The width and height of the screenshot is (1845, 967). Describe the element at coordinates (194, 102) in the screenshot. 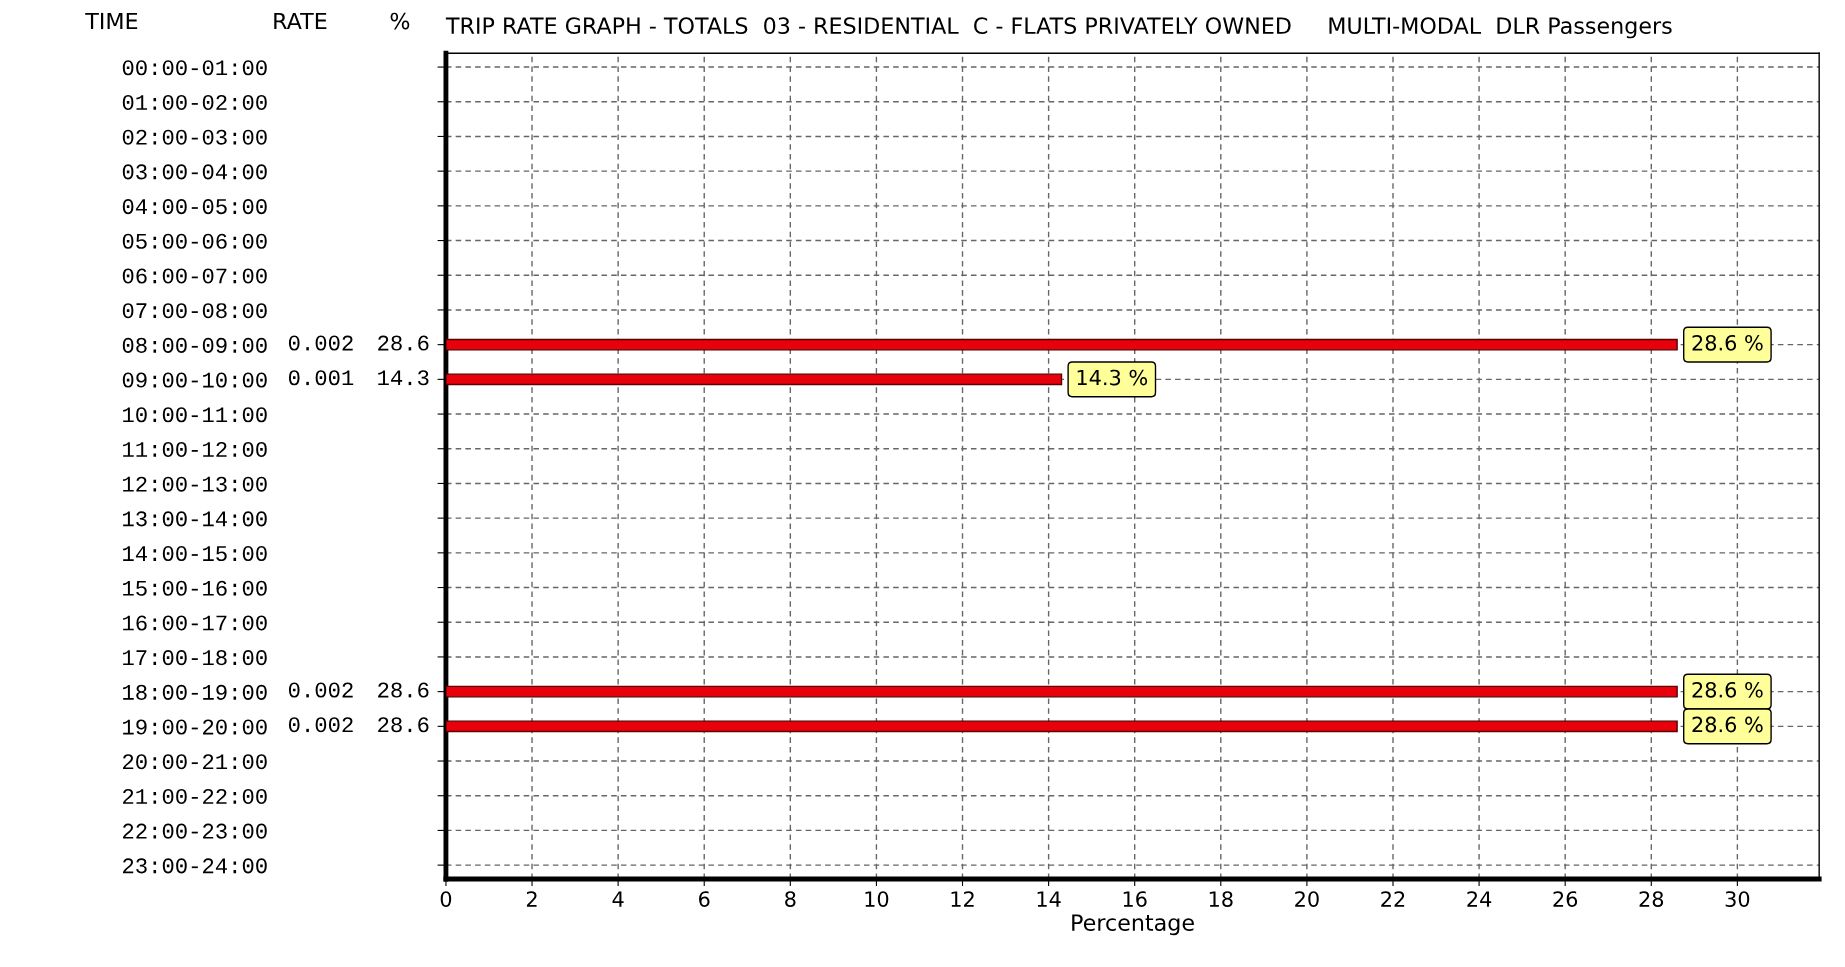

I see `y-tick-label: 01:00-02:00` at that location.